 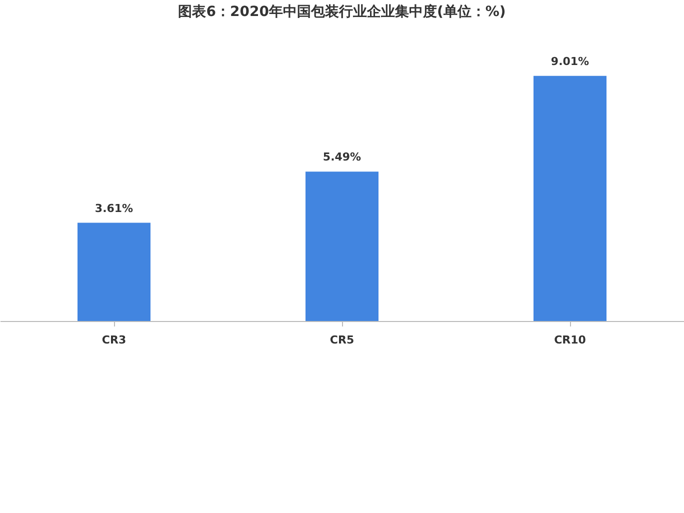 What do you see at coordinates (342, 340) in the screenshot?
I see `x-tick-label: CR5` at bounding box center [342, 340].